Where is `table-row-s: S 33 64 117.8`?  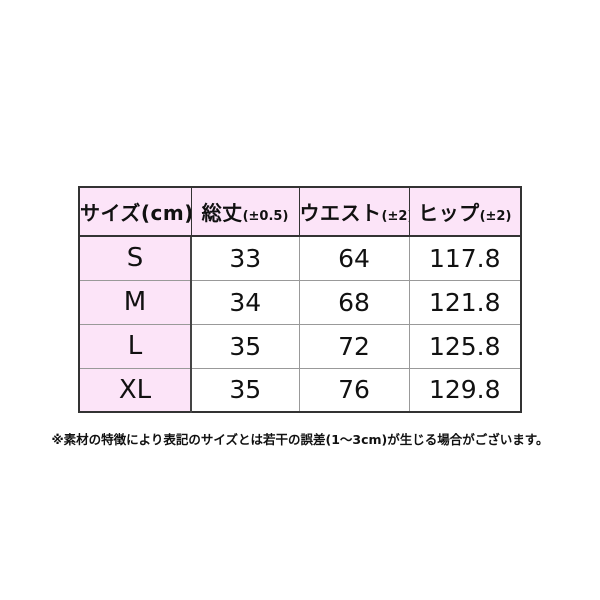
table-row-s: S 33 64 117.8 is located at coordinates (300, 258).